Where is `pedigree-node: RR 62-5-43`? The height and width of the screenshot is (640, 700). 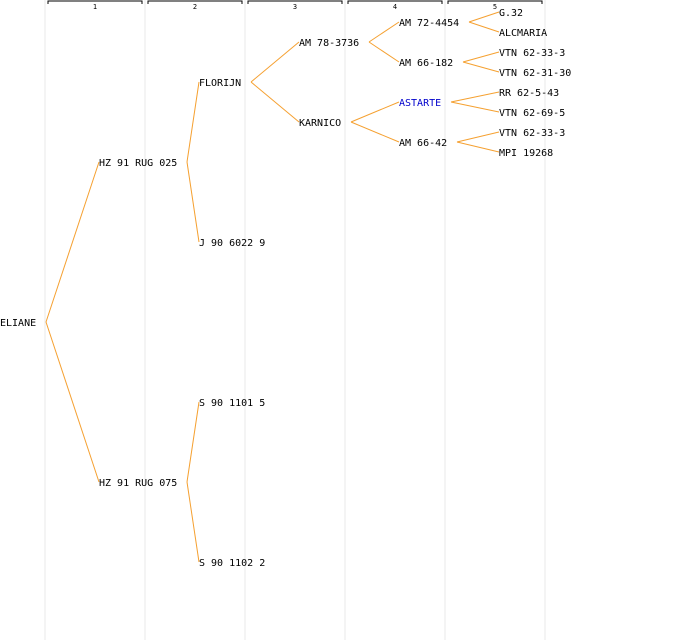
pedigree-node: RR 62-5-43 is located at coordinates (529, 93).